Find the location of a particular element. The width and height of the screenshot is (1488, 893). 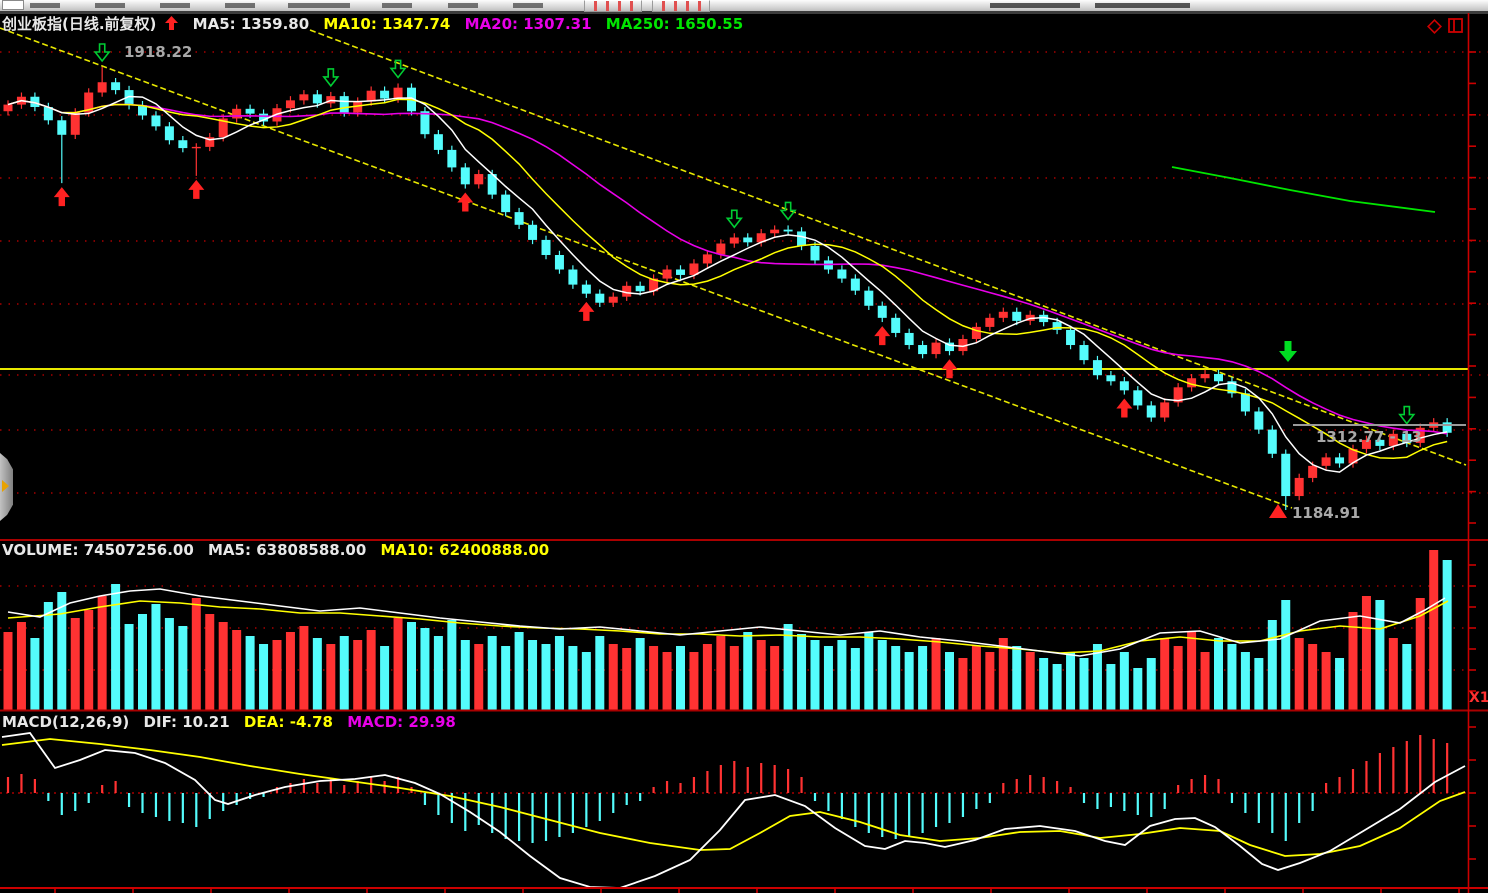

up-arrow-icon is located at coordinates (172, 24).